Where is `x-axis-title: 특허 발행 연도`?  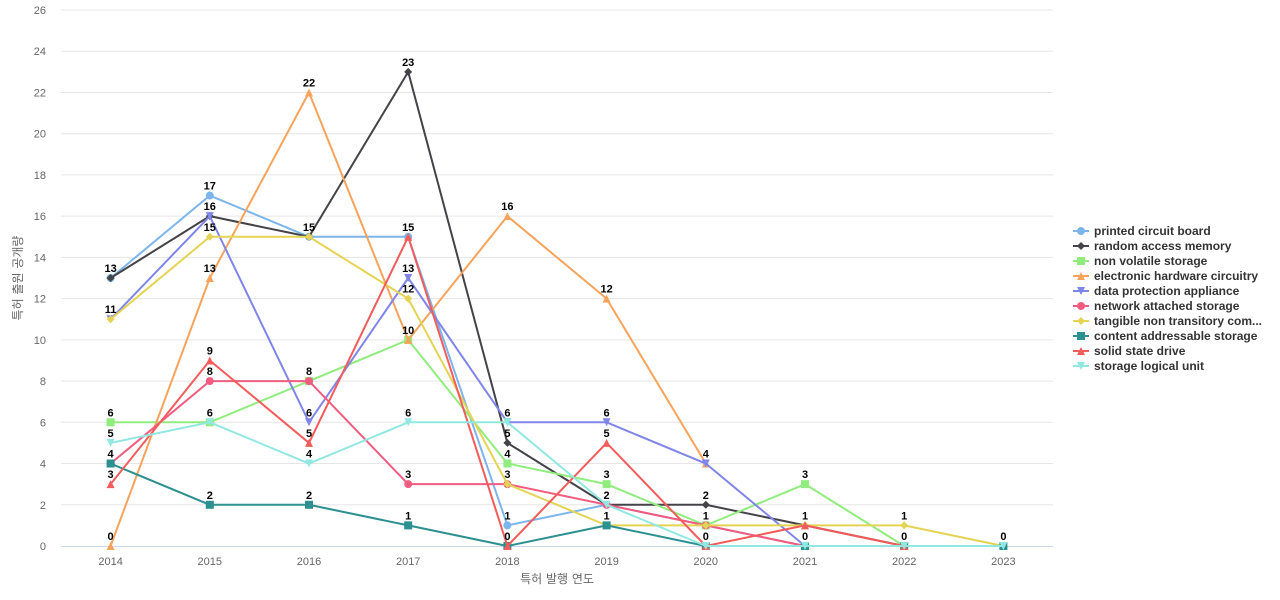
x-axis-title: 특허 발행 연도 is located at coordinates (557, 578).